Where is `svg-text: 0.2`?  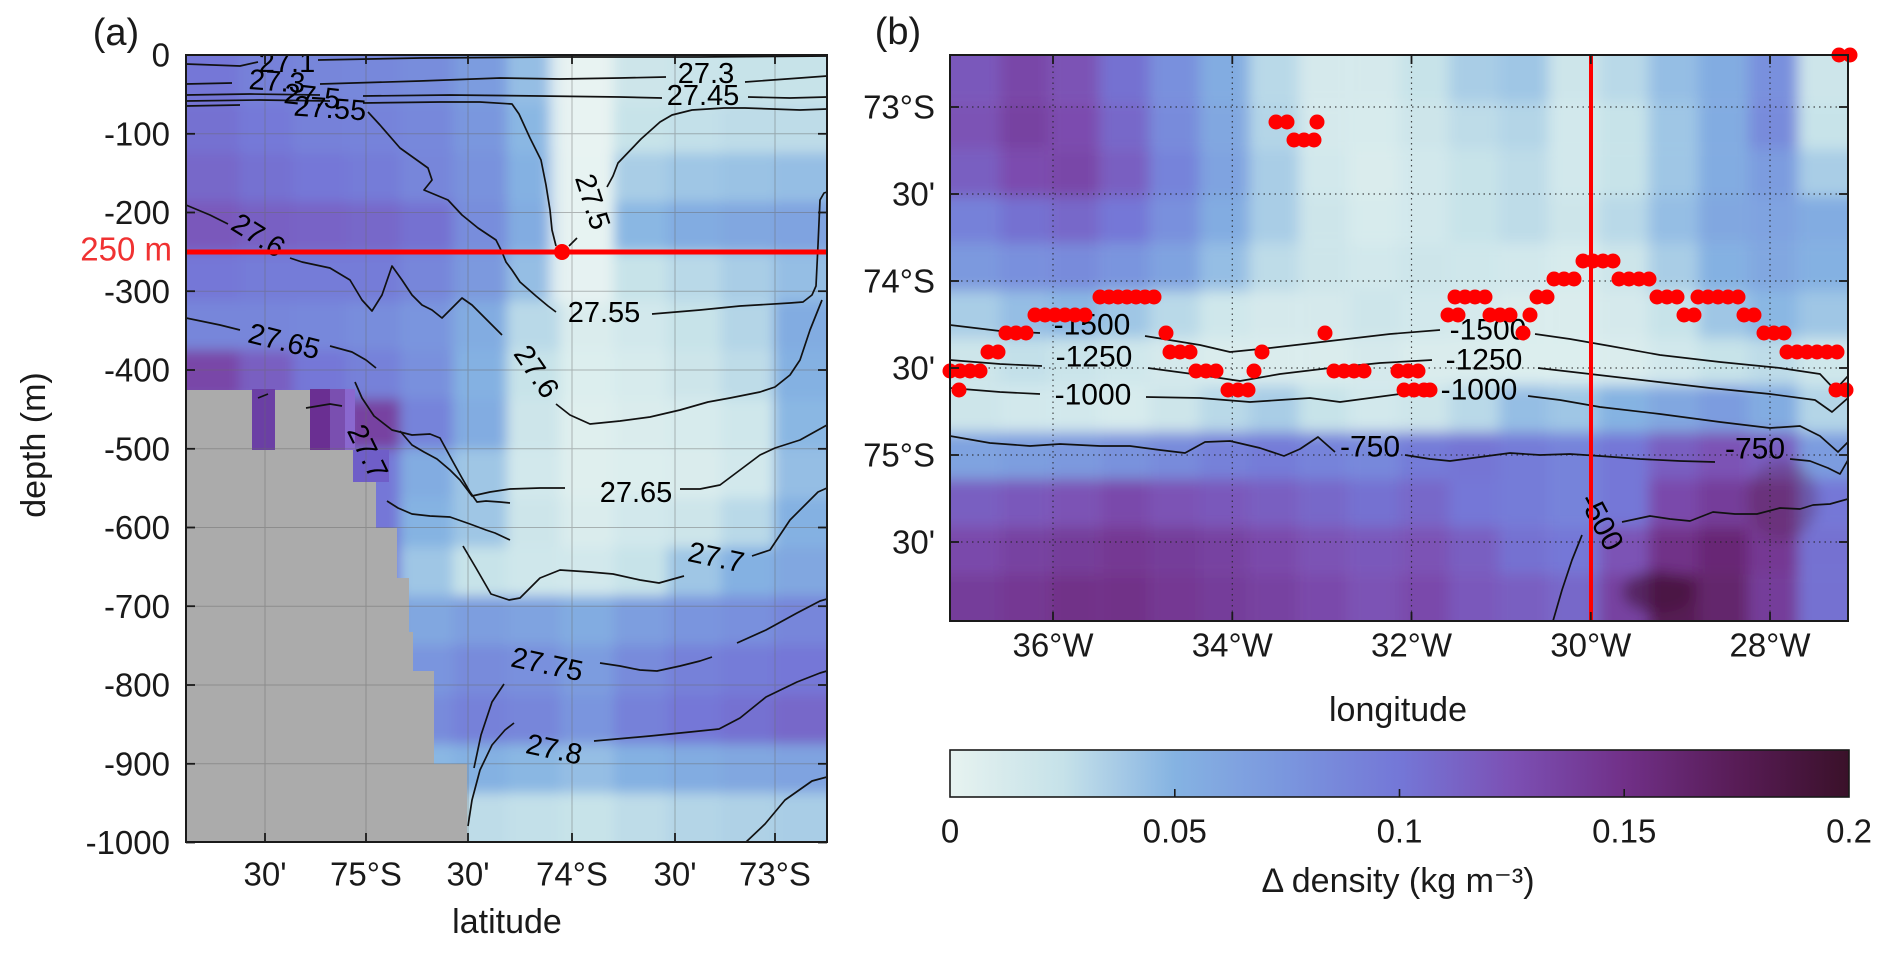 svg-text: 0.2 is located at coordinates (1849, 831).